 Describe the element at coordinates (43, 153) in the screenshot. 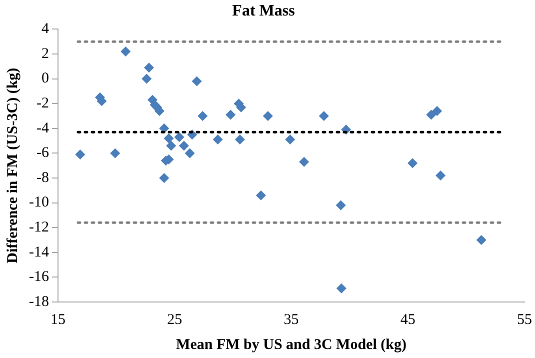

I see `y-tick-label: -6` at that location.